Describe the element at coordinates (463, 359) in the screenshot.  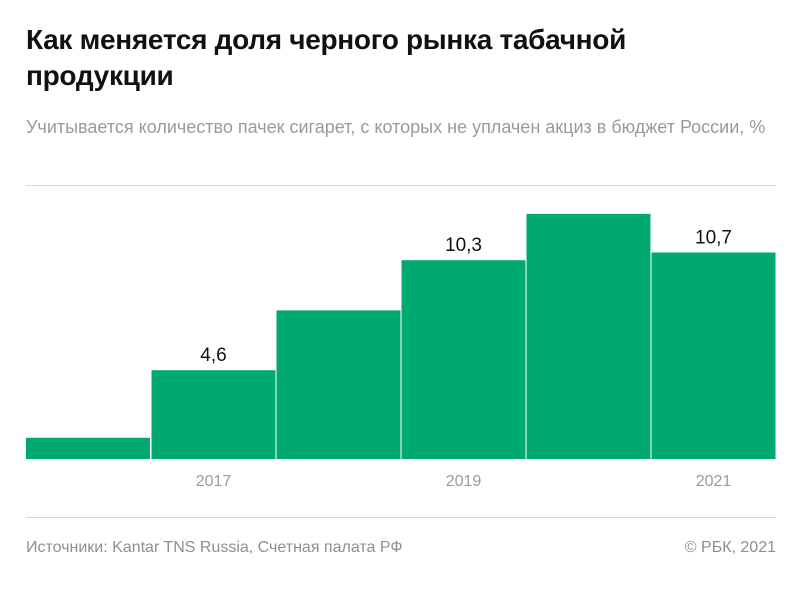
I see `bar-2019` at that location.